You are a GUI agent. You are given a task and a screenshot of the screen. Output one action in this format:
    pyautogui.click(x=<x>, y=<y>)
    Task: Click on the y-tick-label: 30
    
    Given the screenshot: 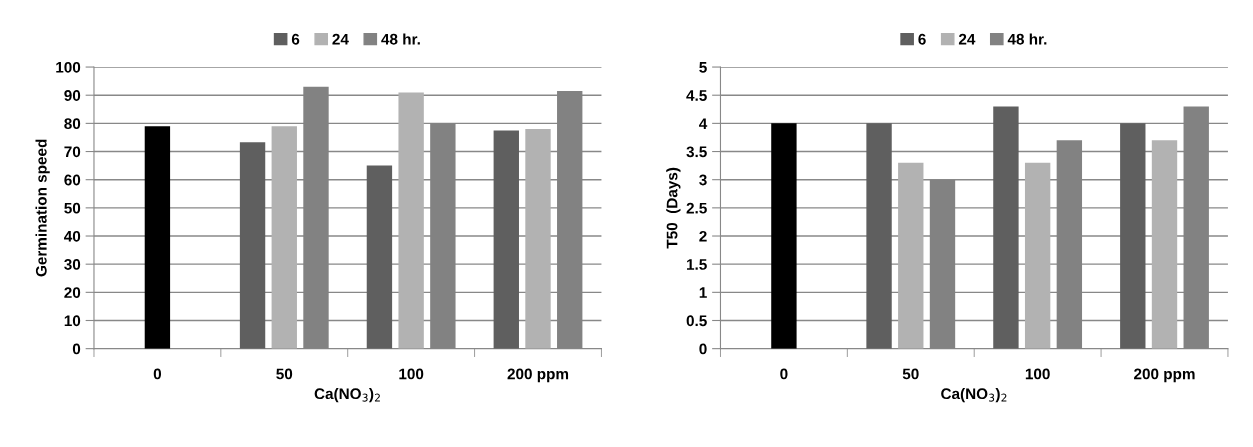 What is the action you would take?
    pyautogui.click(x=72, y=264)
    